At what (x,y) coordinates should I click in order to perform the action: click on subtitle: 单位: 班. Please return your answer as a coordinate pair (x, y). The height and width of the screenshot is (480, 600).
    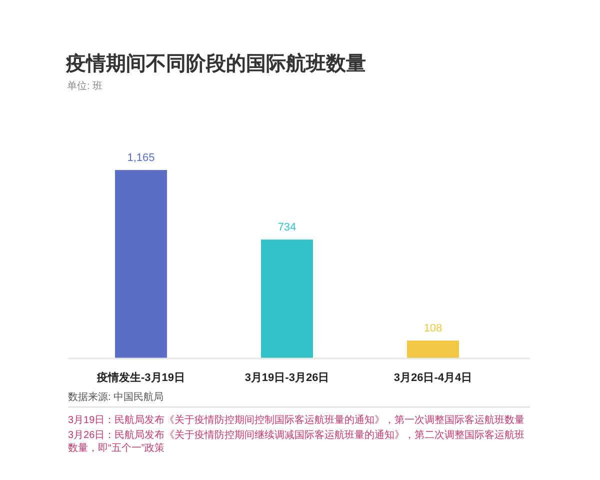
    Looking at the image, I should click on (85, 86).